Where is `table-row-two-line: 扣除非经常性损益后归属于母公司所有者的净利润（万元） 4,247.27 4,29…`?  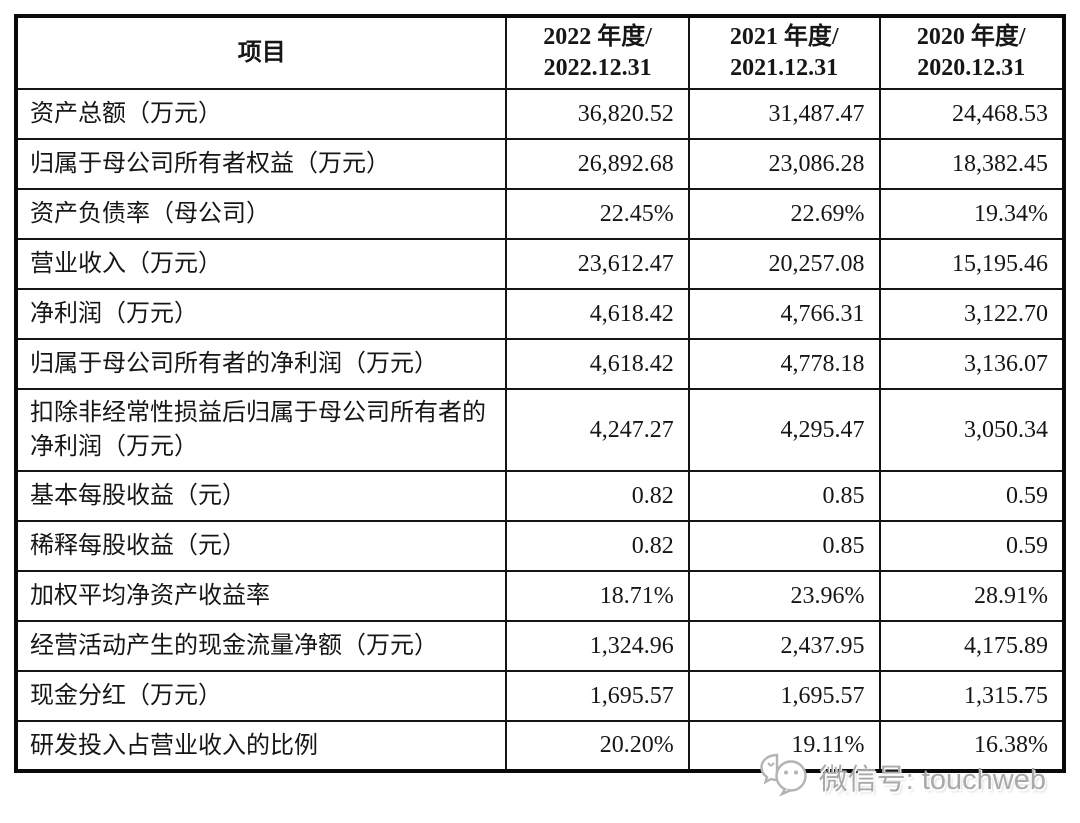 table-row-two-line: 扣除非经常性损益后归属于母公司所有者的净利润（万元） 4,247.27 4,29… is located at coordinates (540, 430).